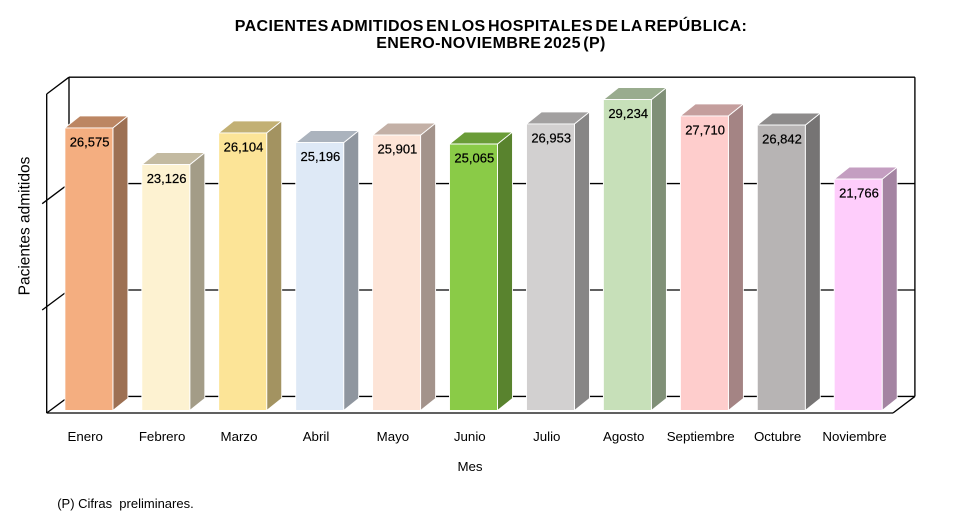  I want to click on svg-text: Septiembre, so click(701, 436).